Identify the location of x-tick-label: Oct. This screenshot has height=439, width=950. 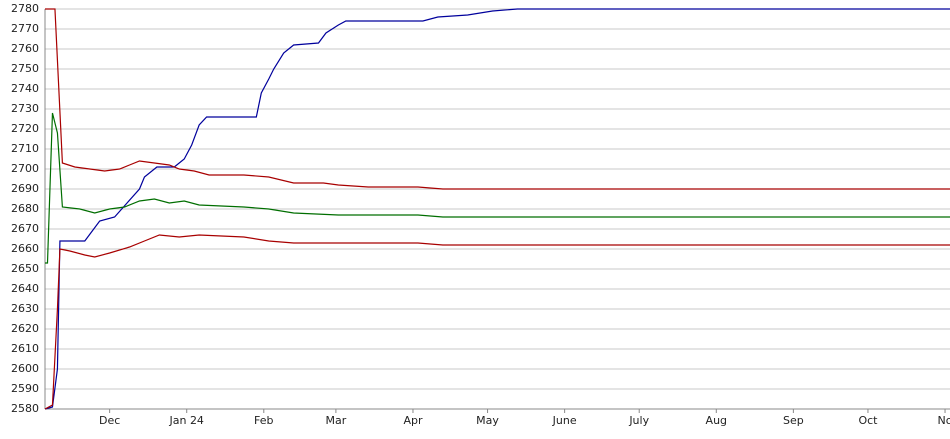
(868, 420).